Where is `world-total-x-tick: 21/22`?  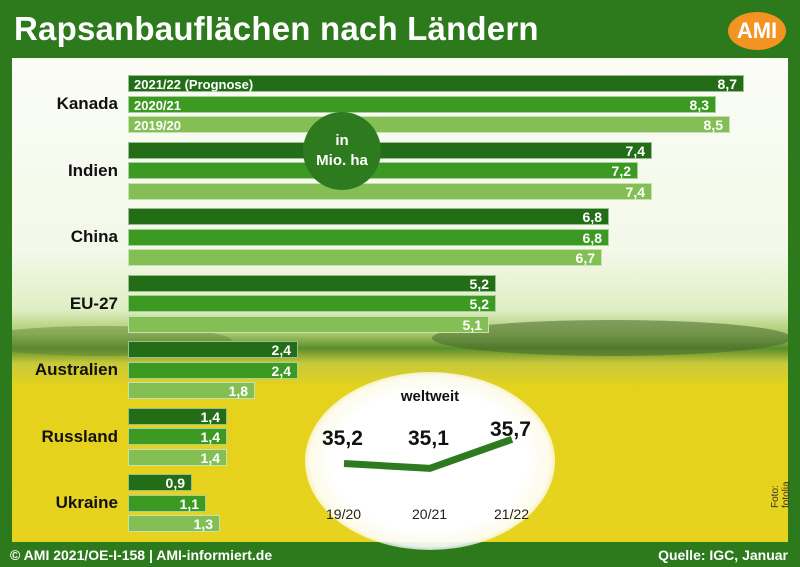 world-total-x-tick: 21/22 is located at coordinates (512, 514).